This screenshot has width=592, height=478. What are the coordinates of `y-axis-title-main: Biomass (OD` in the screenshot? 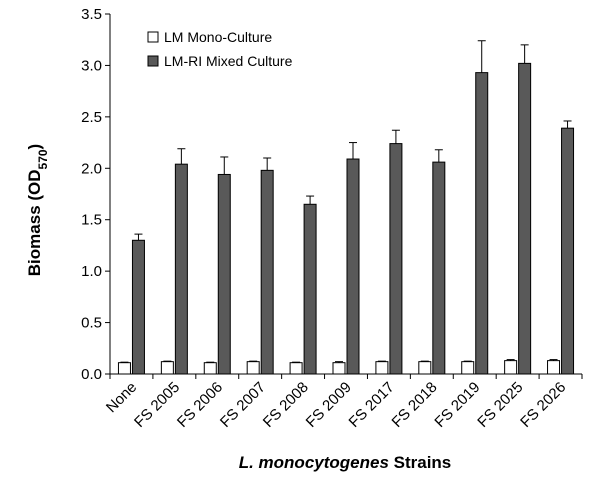 It's located at (34, 222).